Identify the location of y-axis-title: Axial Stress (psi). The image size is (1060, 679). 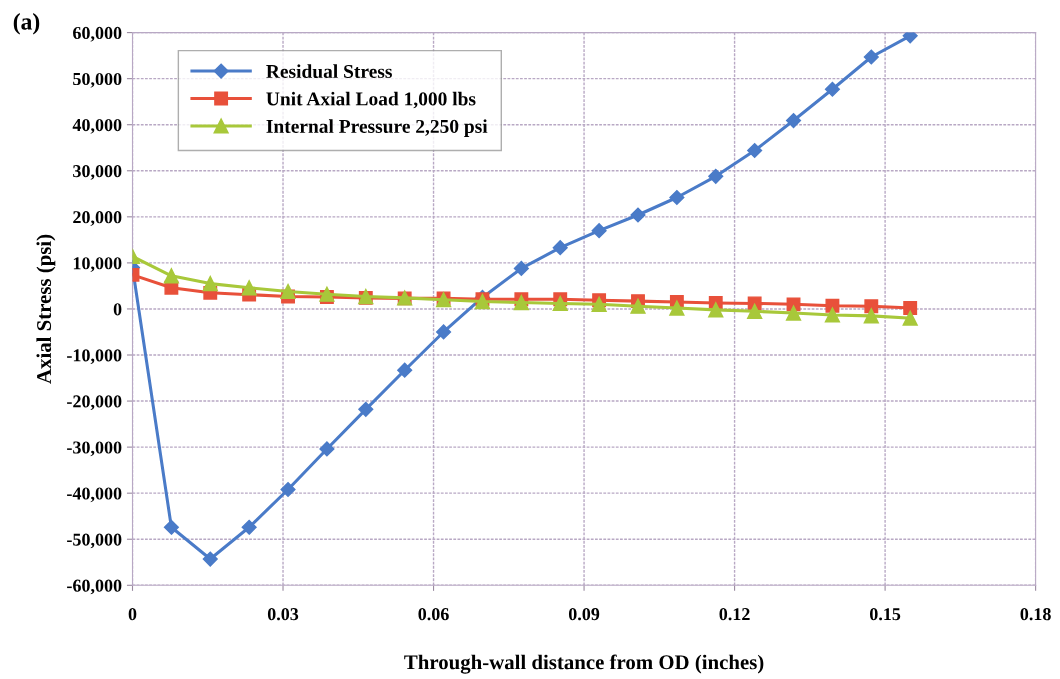
(46, 309).